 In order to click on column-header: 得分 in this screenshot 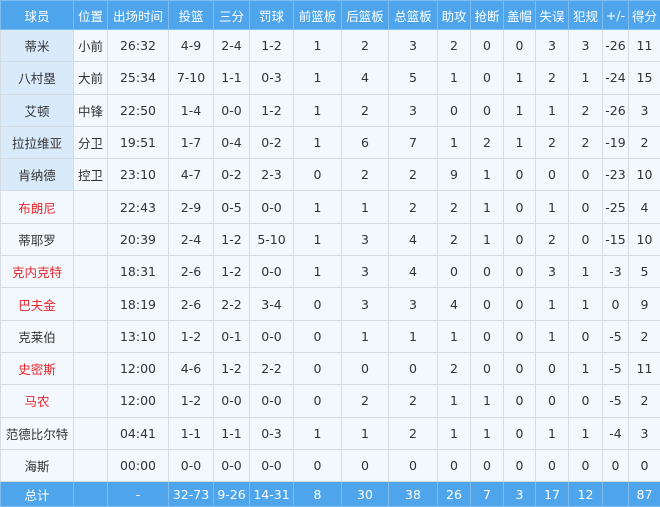, I will do `click(644, 15)`.